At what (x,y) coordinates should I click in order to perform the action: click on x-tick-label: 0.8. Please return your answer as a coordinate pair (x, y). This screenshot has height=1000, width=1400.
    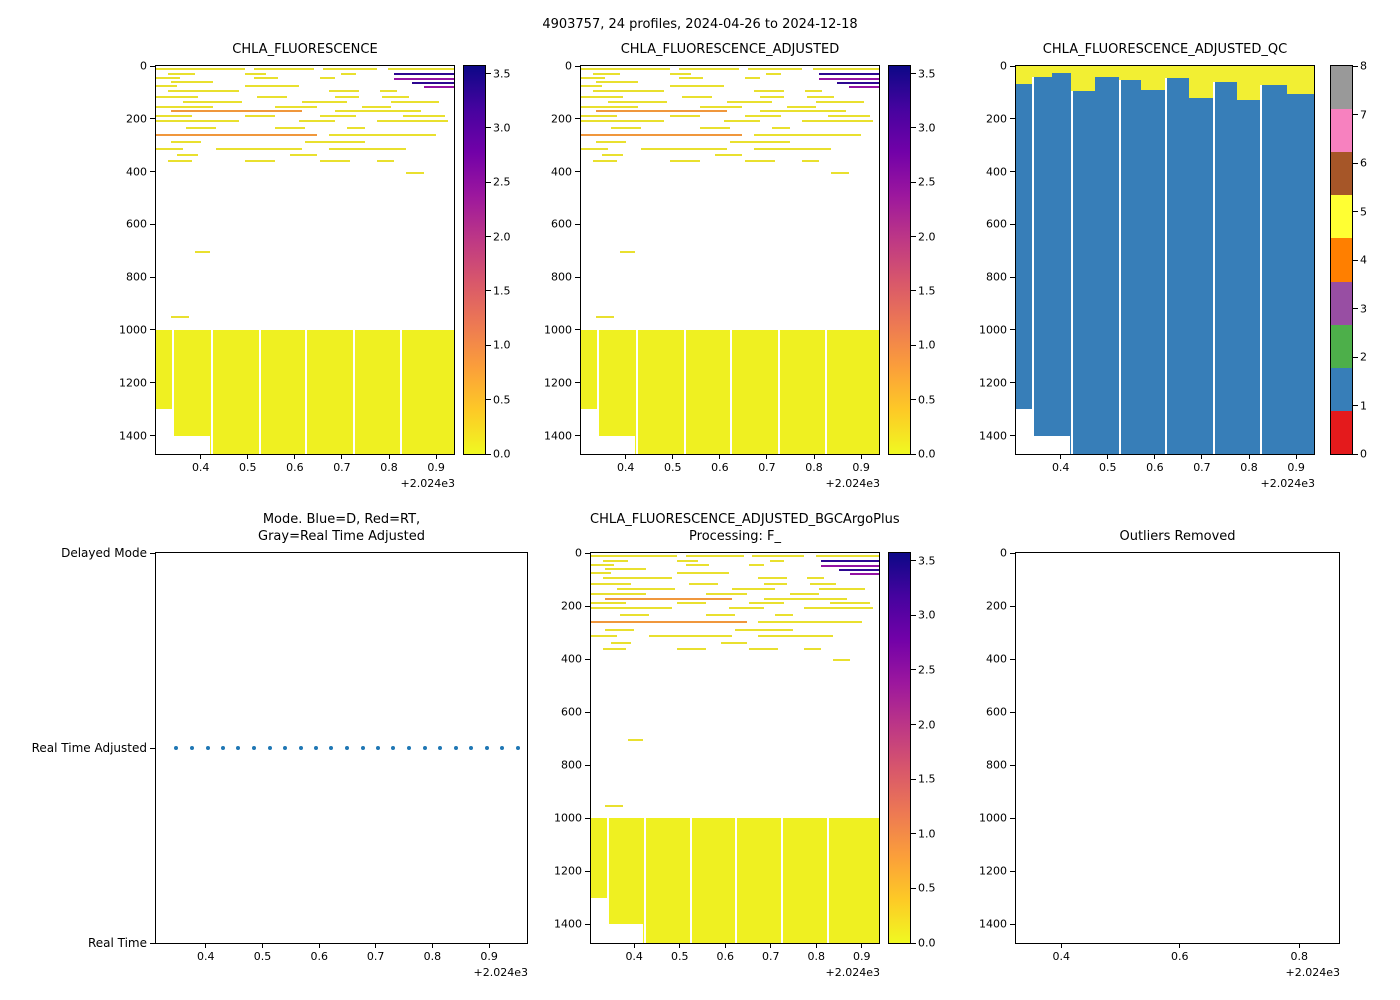
    Looking at the image, I should click on (1299, 956).